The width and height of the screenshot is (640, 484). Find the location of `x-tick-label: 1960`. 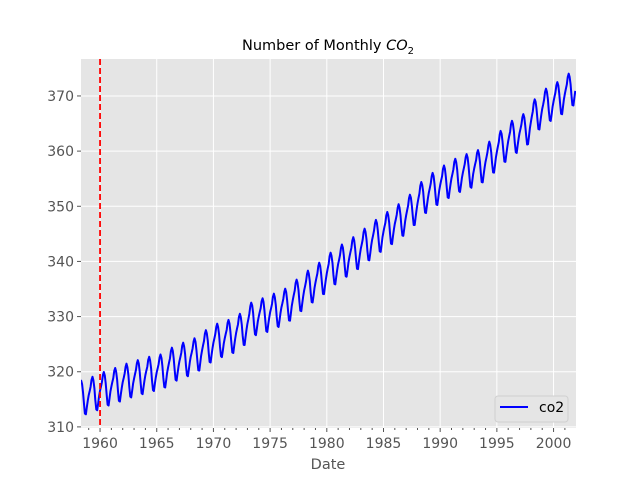

x-tick-label: 1960 is located at coordinates (100, 444).